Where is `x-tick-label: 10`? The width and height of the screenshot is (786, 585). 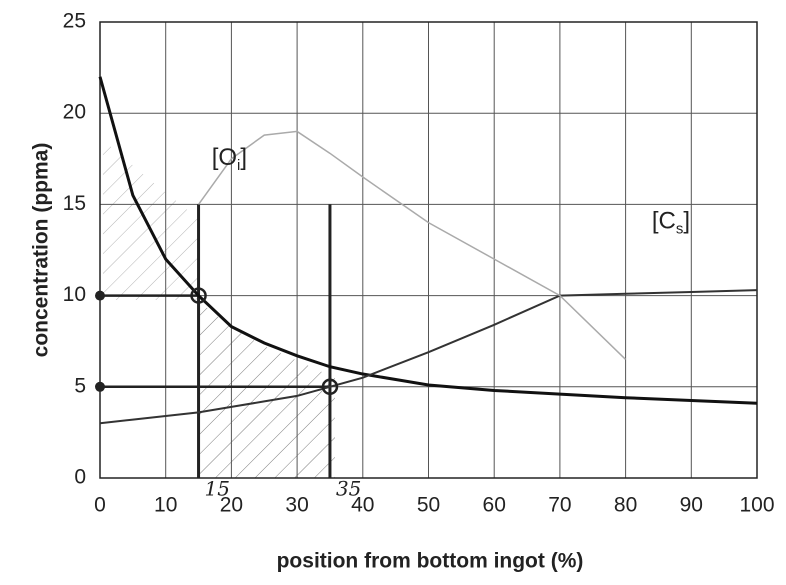 x-tick-label: 10 is located at coordinates (165, 505).